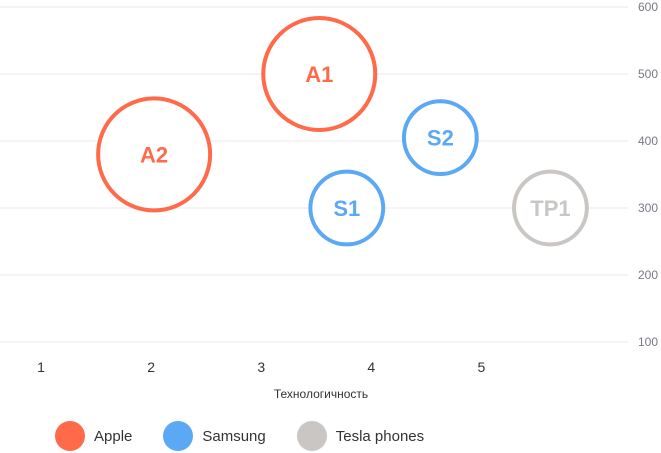 Image resolution: width=661 pixels, height=453 pixels. What do you see at coordinates (648, 275) in the screenshot?
I see `y-tick-label: 200` at bounding box center [648, 275].